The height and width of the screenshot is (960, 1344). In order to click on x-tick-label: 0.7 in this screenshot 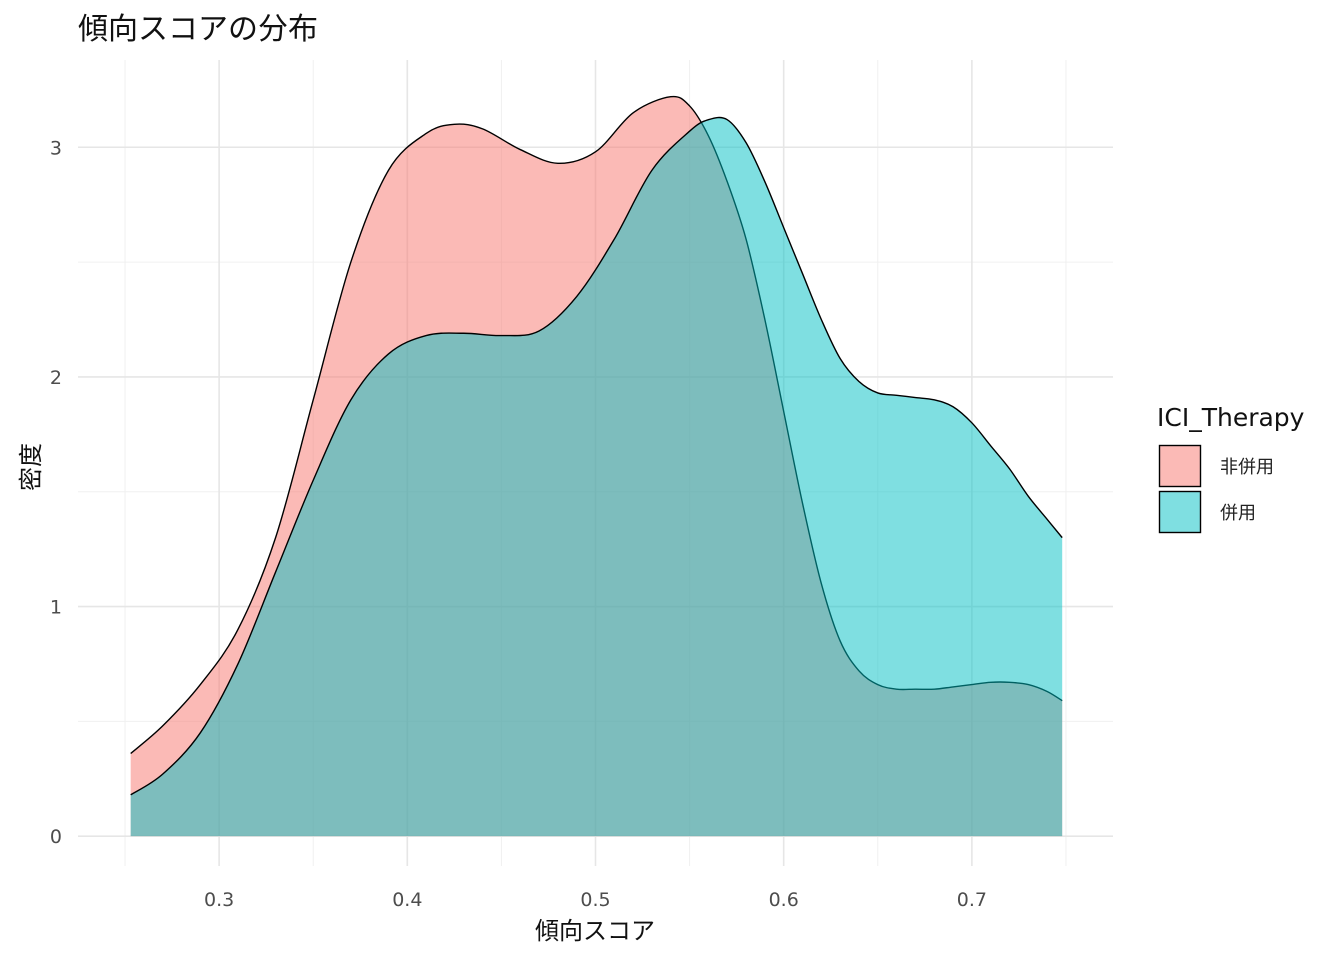, I will do `click(972, 900)`.